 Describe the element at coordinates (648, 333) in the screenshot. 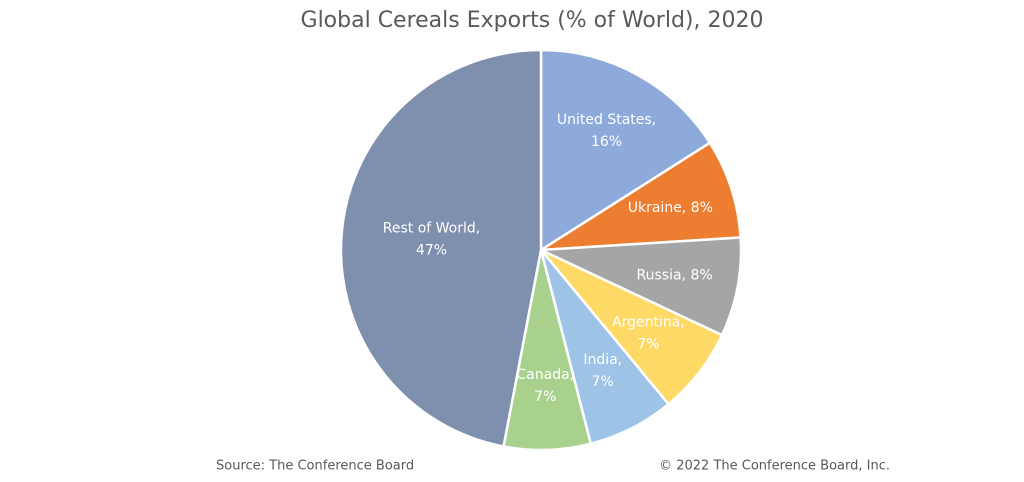

I see `data-label: Argentina, 7%` at that location.